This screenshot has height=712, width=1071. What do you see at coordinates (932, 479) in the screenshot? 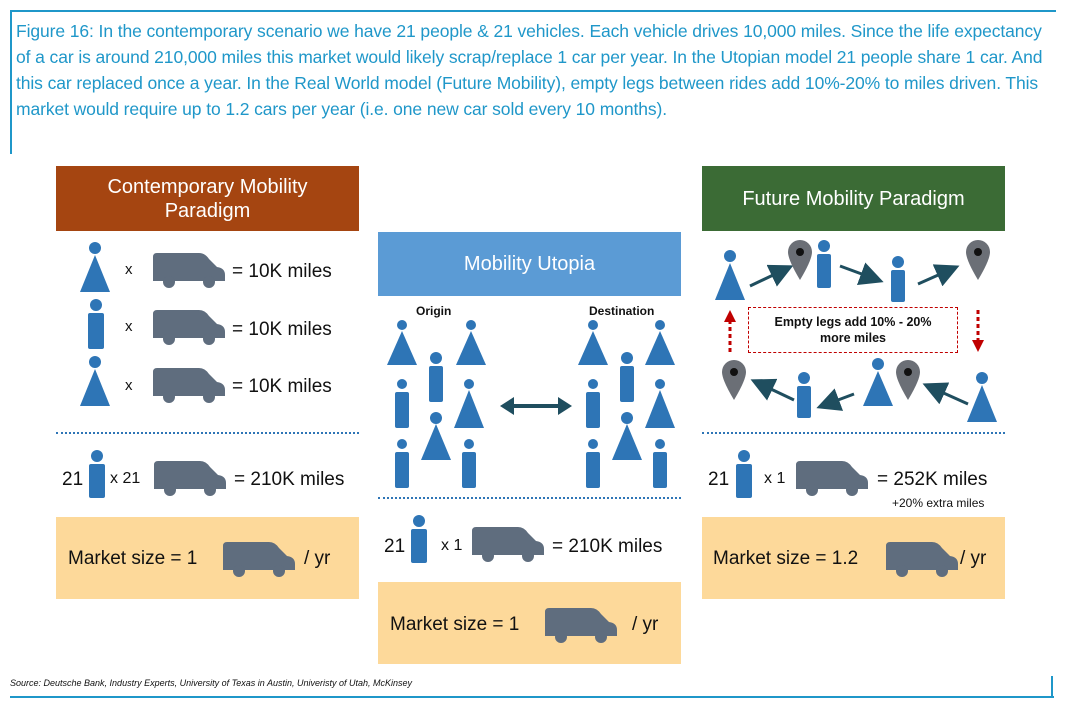
I see `total-miles: = 252K miles` at bounding box center [932, 479].